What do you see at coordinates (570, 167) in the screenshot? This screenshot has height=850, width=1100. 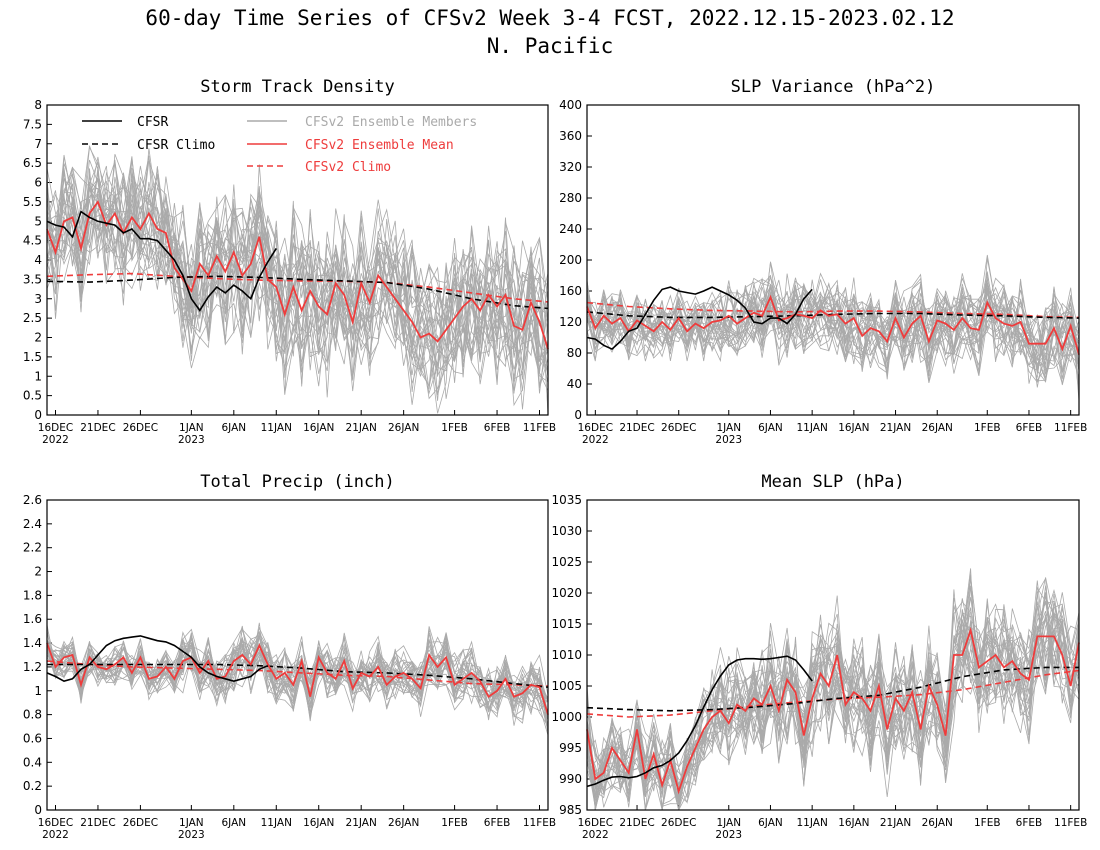 I see `y-tick-label: 320` at bounding box center [570, 167].